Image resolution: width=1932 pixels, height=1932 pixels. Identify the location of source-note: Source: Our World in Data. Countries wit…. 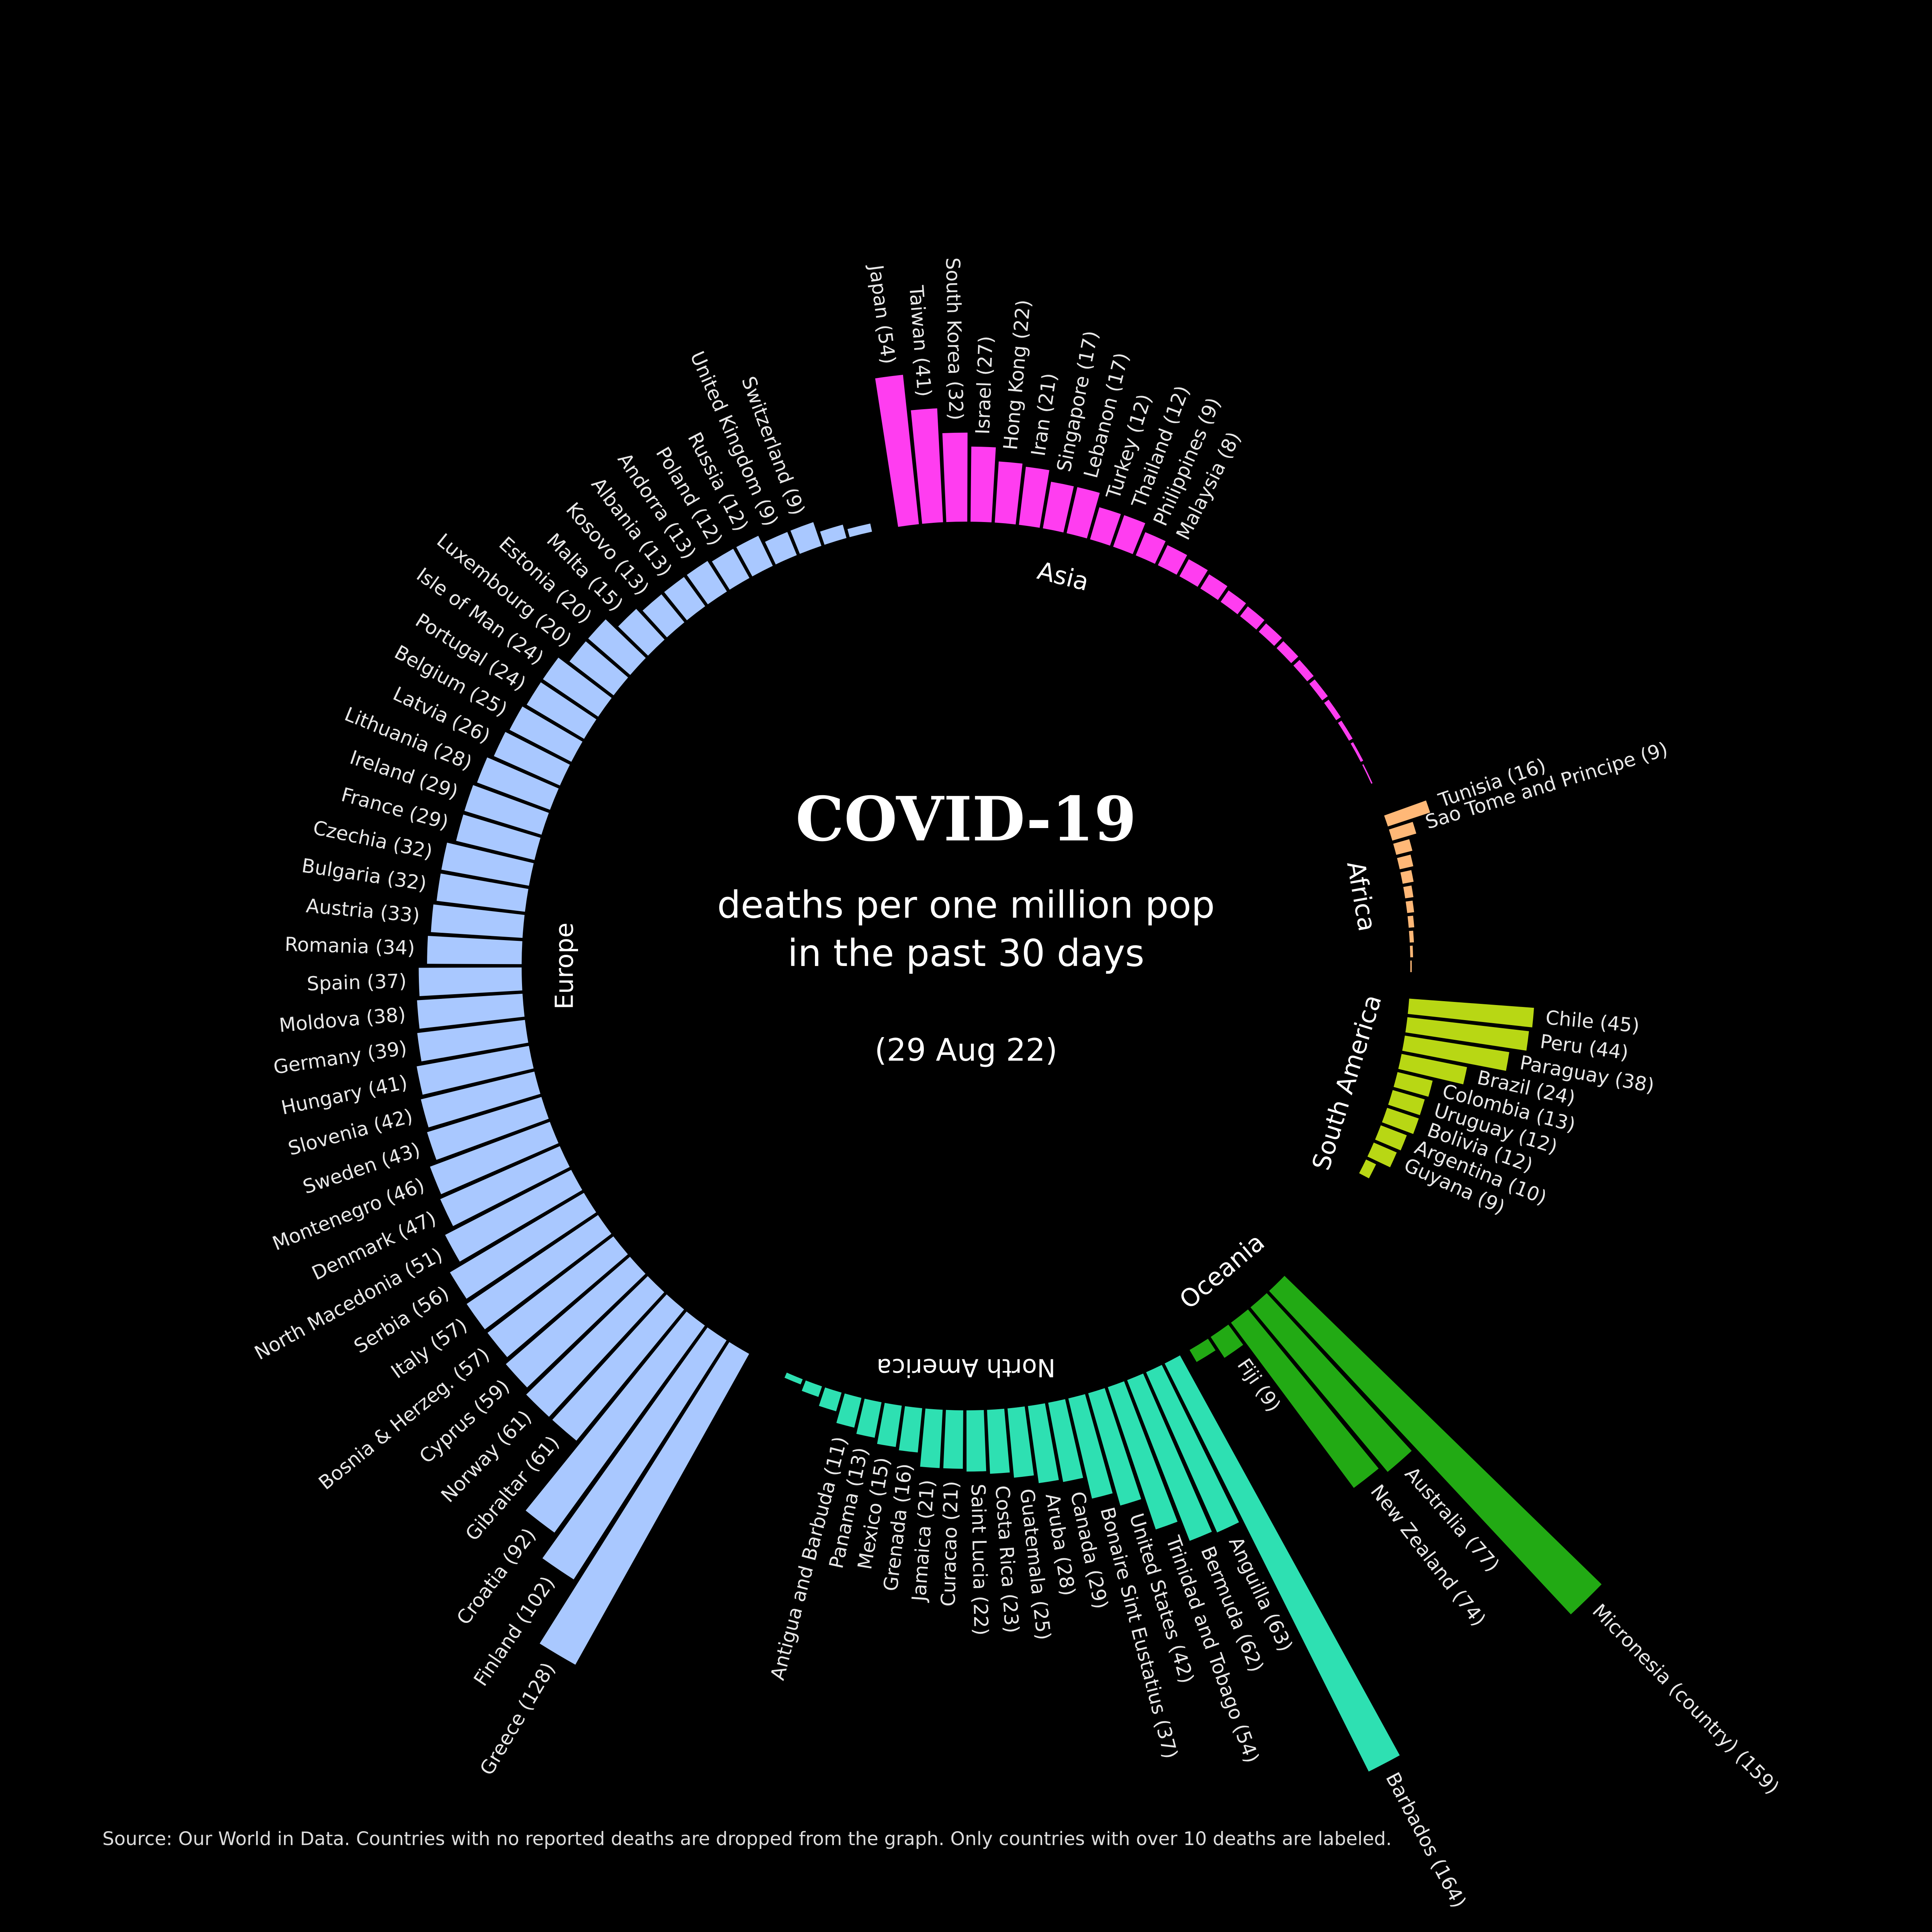
(747, 1839).